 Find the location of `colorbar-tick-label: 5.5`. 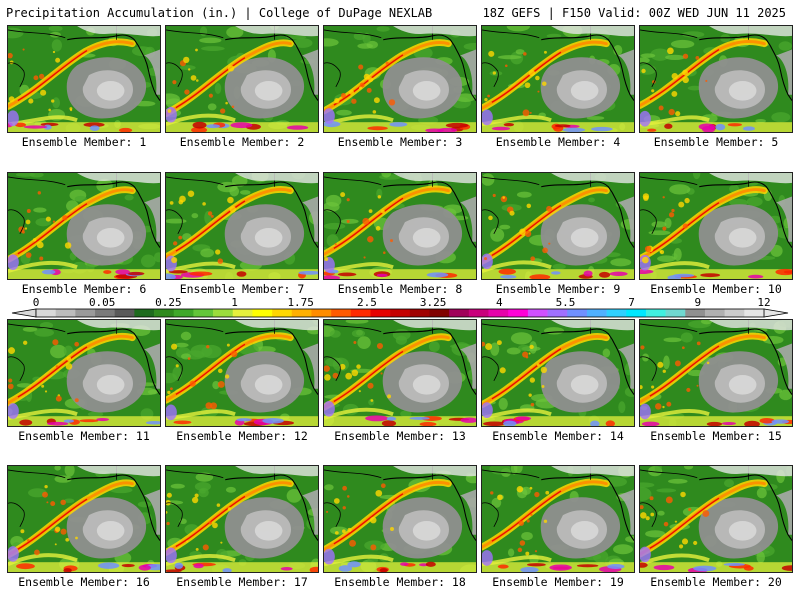

colorbar-tick-label: 5.5 is located at coordinates (566, 302).